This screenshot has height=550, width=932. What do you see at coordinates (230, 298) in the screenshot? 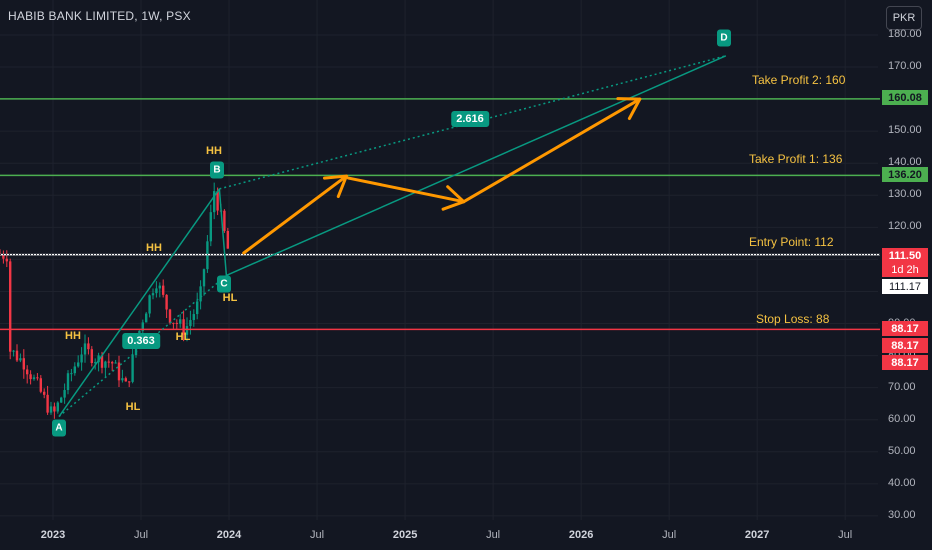
I see `hl-label-3: HL` at bounding box center [230, 298].